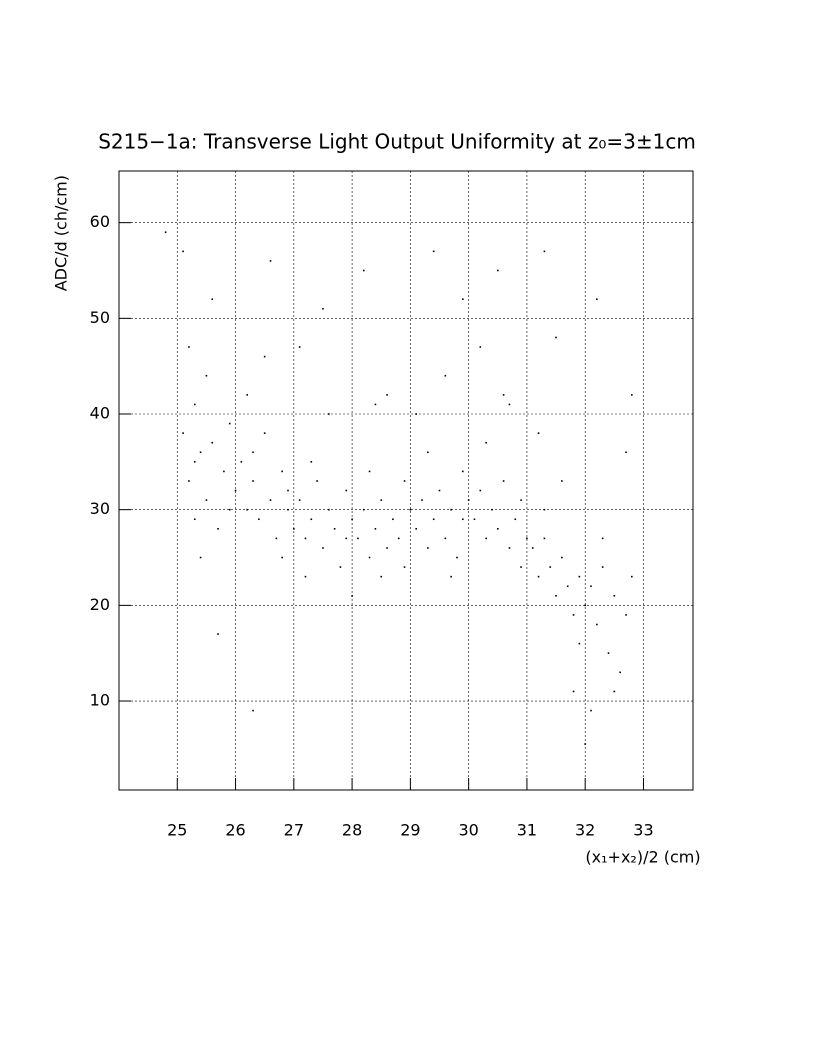  Describe the element at coordinates (643, 830) in the screenshot. I see `x-tick-label: 33` at that location.